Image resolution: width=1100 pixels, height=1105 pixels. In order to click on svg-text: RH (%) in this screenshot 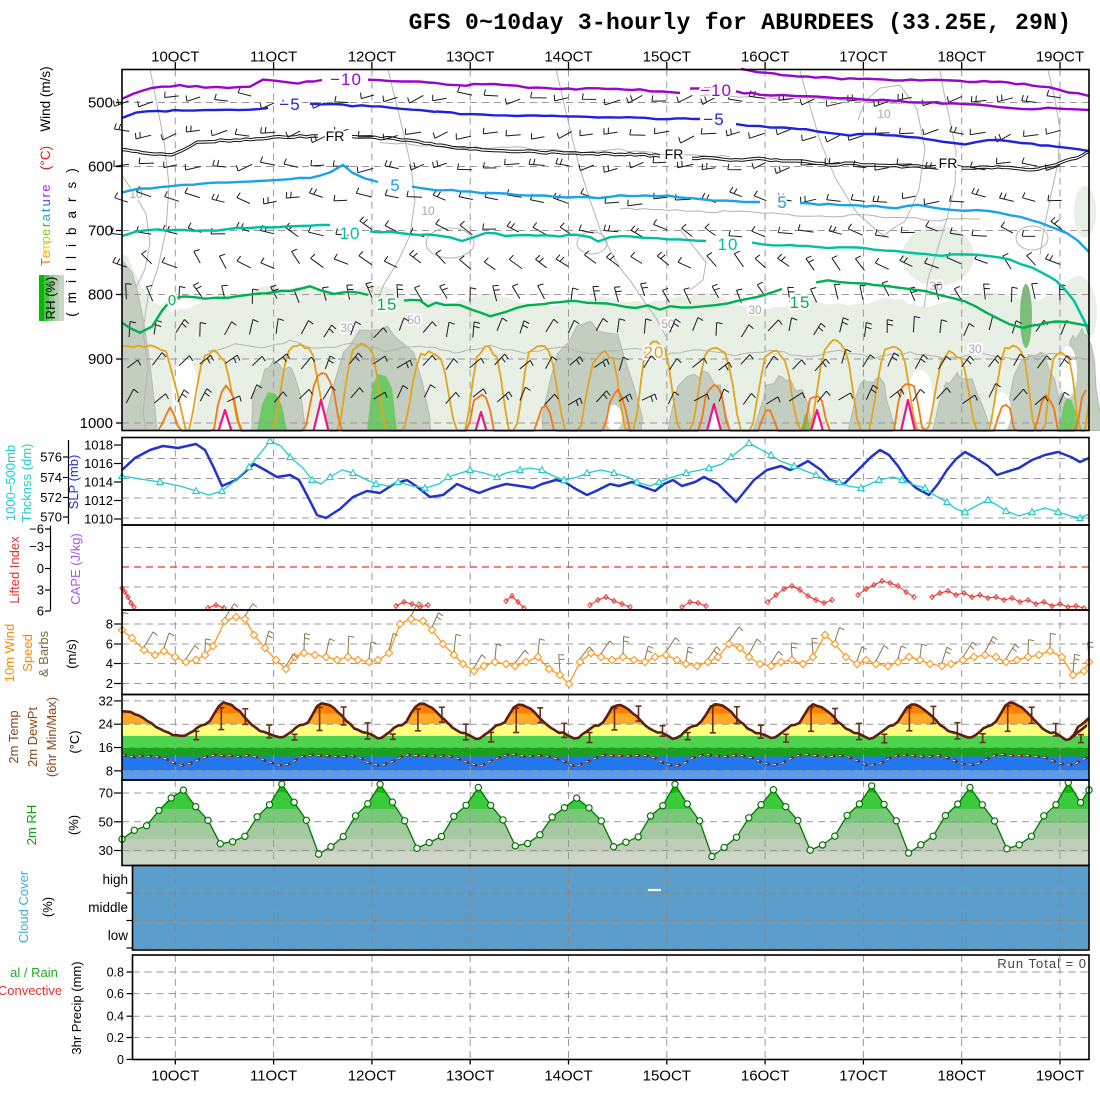, I will do `click(50, 298)`.